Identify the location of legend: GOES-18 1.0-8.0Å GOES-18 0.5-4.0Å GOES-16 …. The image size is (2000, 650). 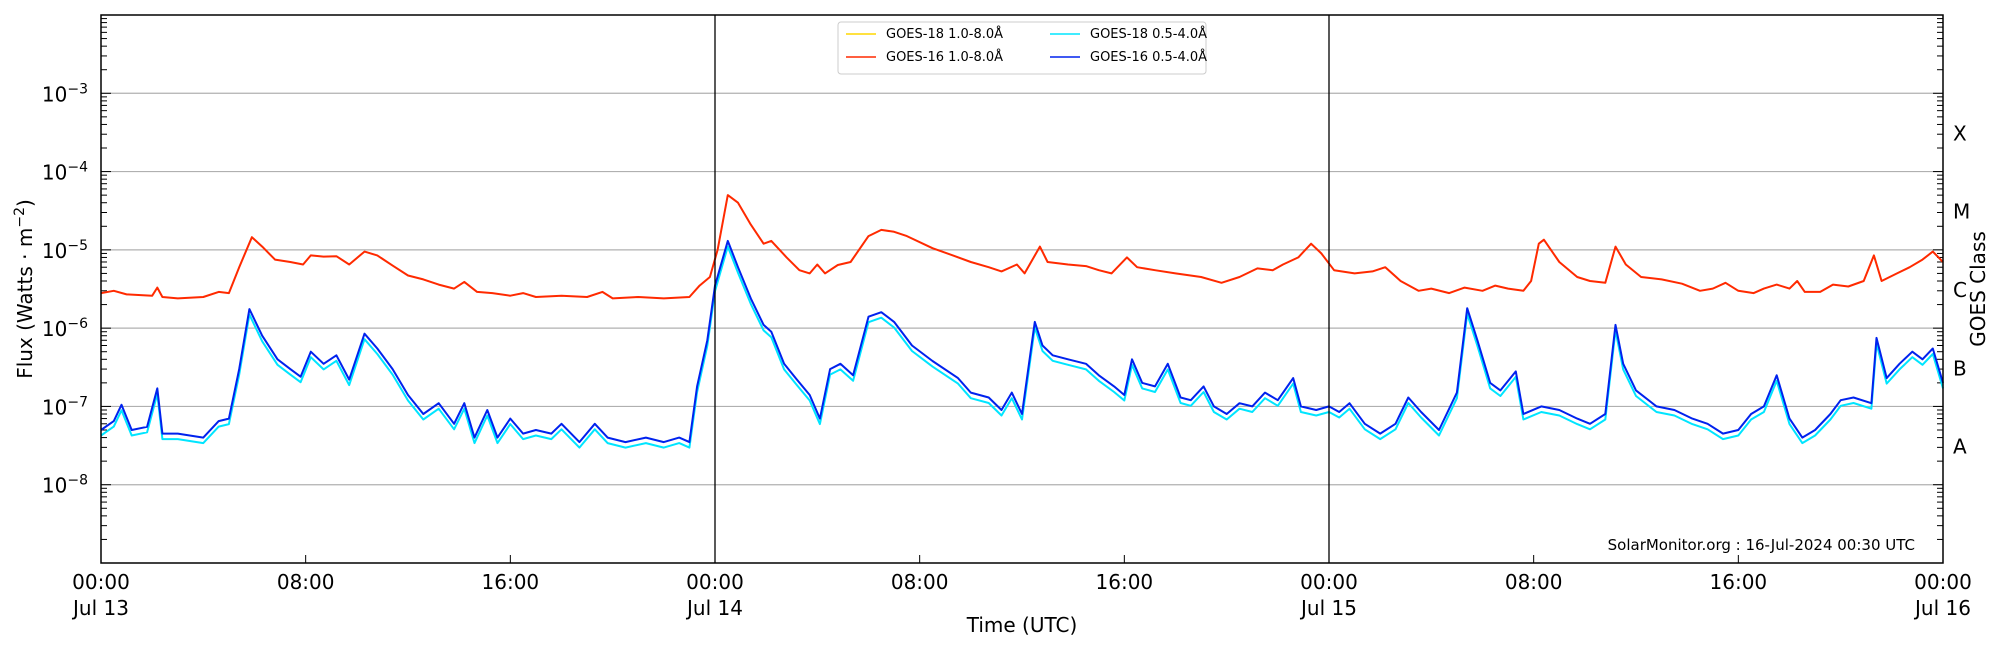
(1022, 48).